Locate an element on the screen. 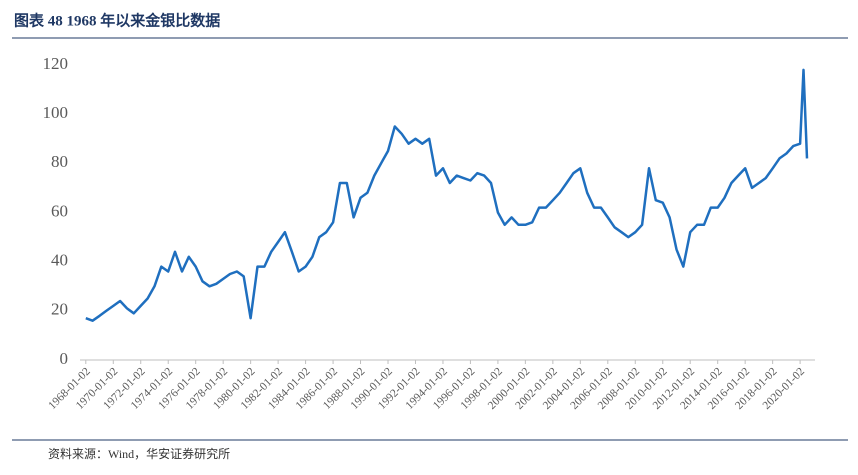  y-tick-label: 40 is located at coordinates (59, 260).